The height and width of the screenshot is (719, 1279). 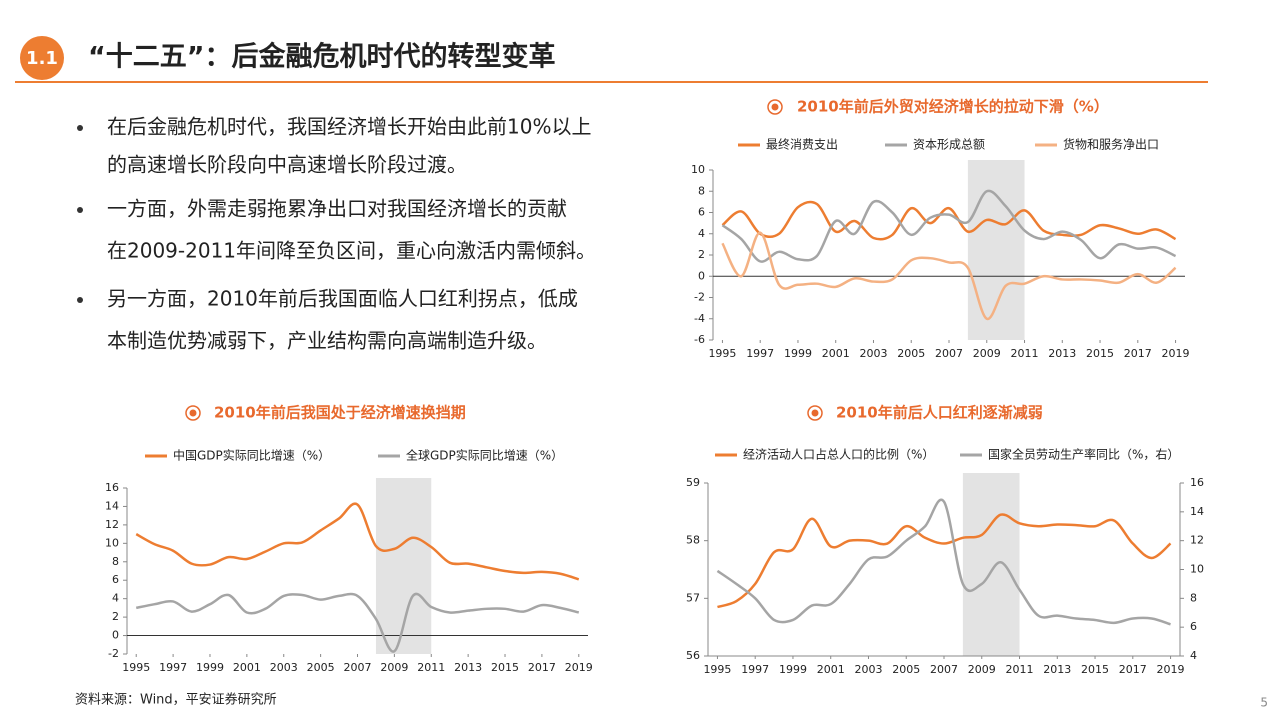 What do you see at coordinates (176, 700) in the screenshot?
I see `source: 资料来源：Wind，平安证券研究所` at bounding box center [176, 700].